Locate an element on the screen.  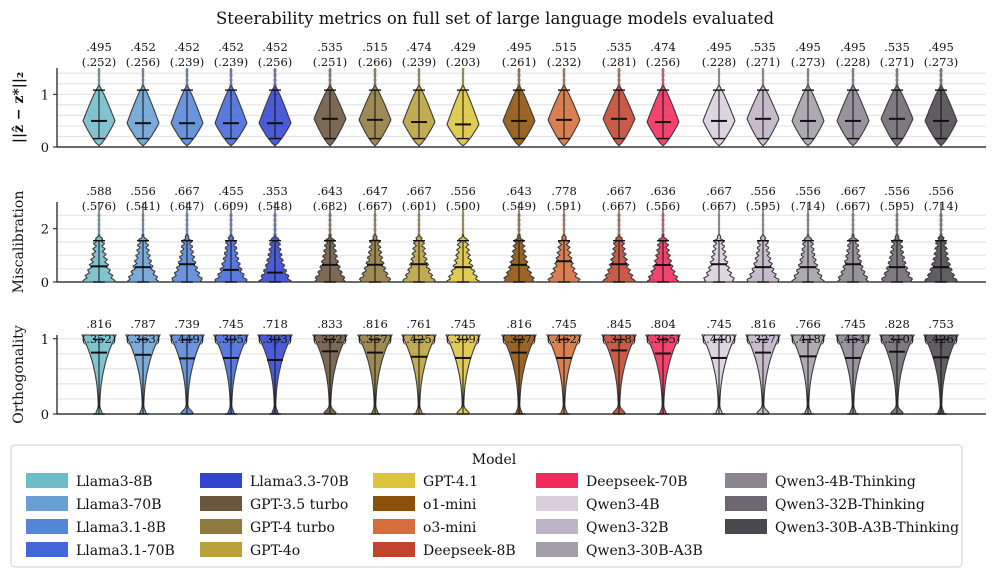
iqr-label: (.682) is located at coordinates (330, 206).